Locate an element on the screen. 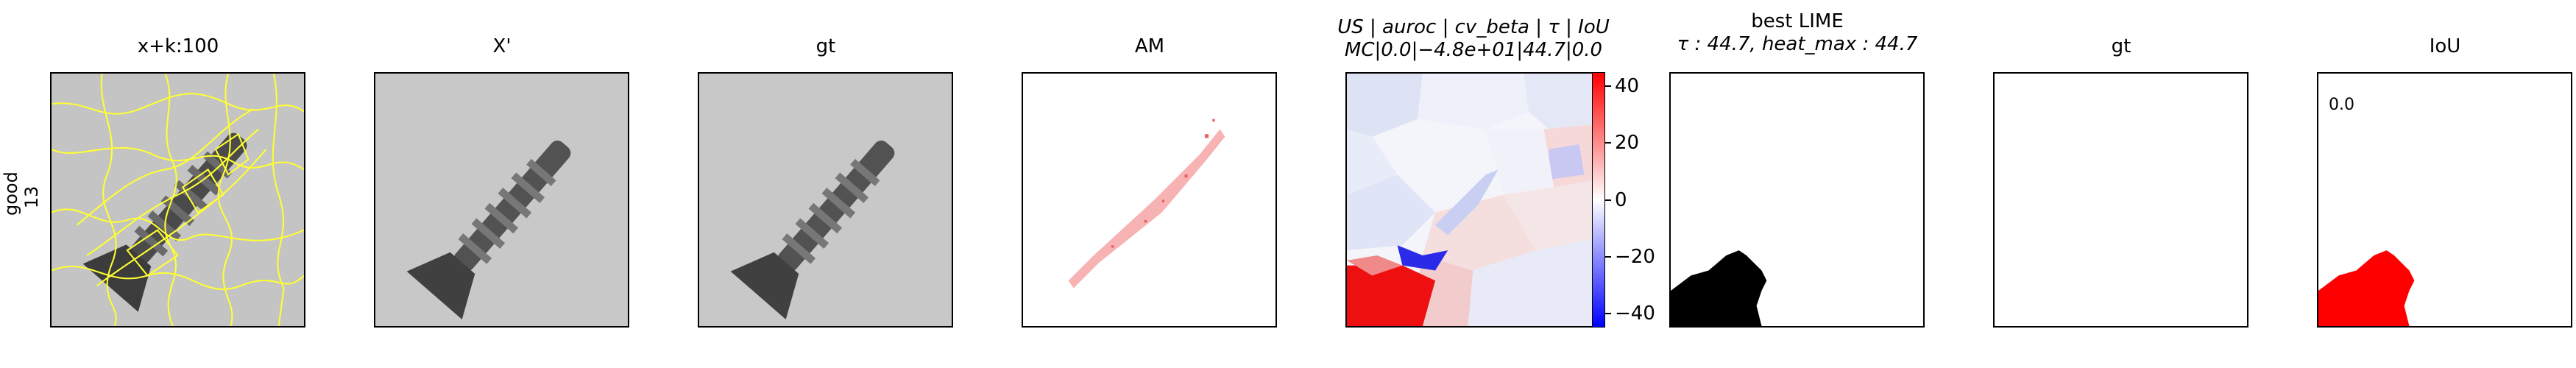  colorbar-tick-label: −20 is located at coordinates (1635, 256).